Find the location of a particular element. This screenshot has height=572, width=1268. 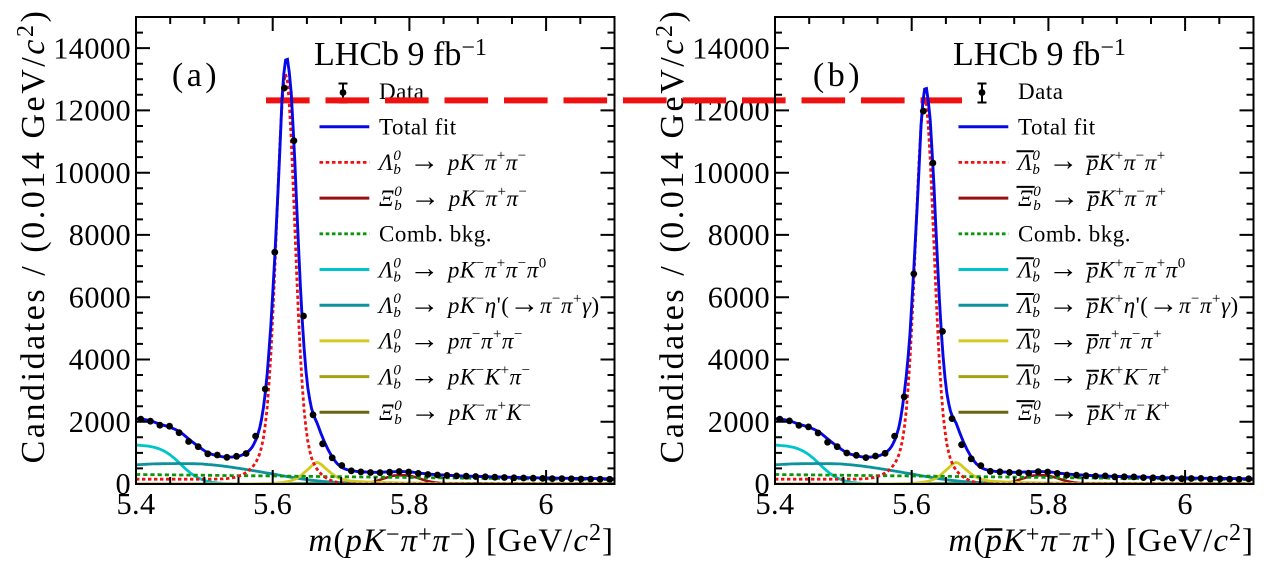

svg-text: Ξ0b​ → pK−π+π−​ is located at coordinates (453, 197).